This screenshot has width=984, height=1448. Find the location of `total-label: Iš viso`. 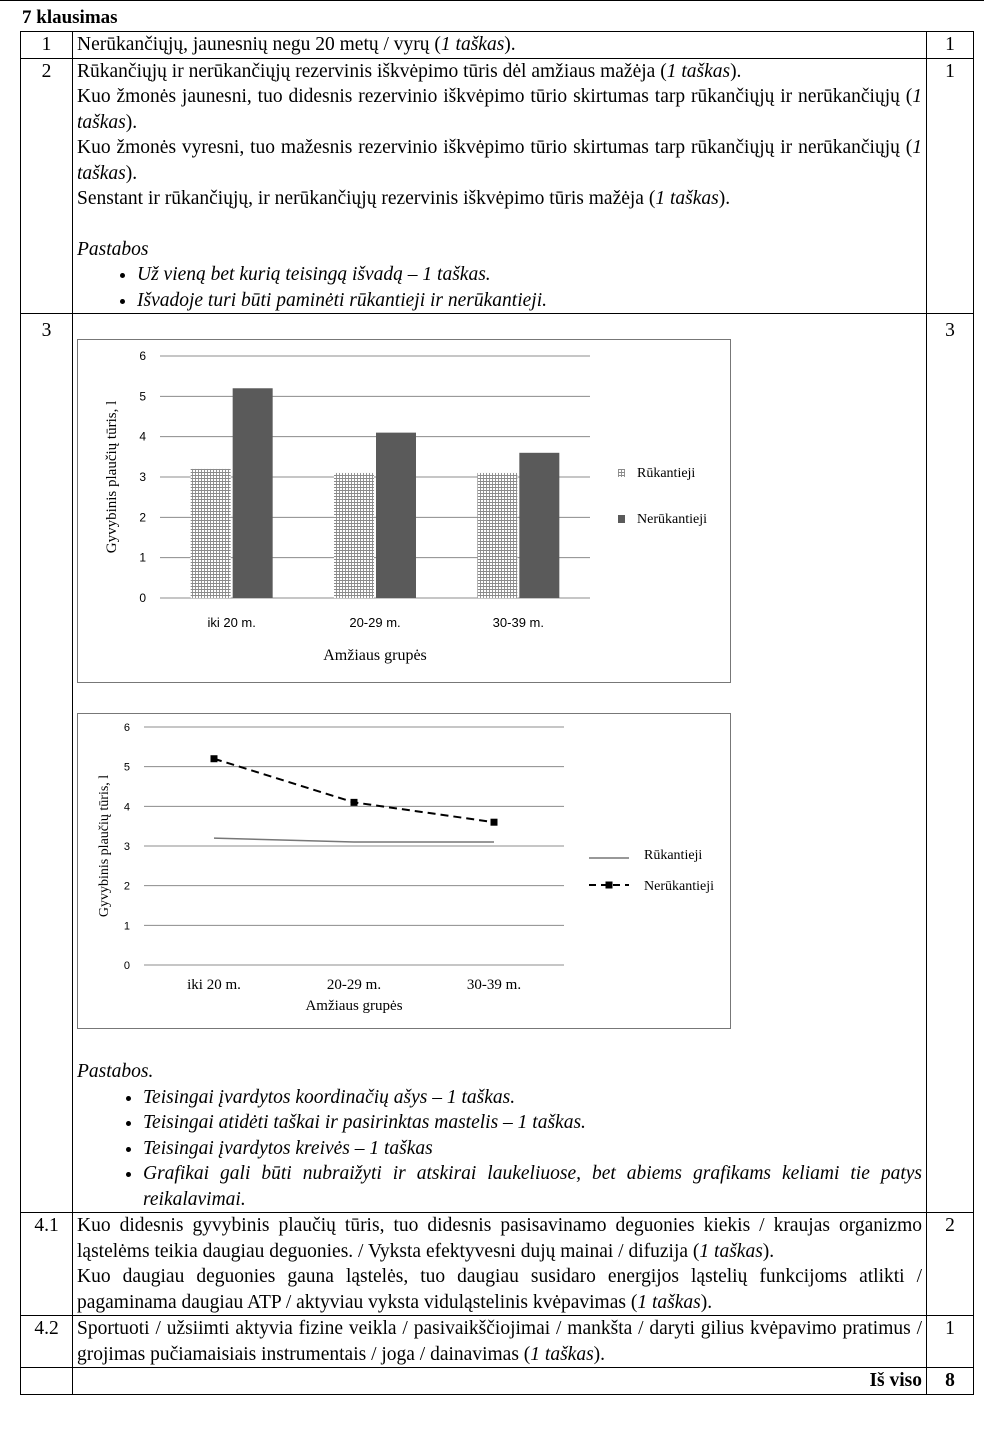

total-label: Iš viso is located at coordinates (499, 1381).